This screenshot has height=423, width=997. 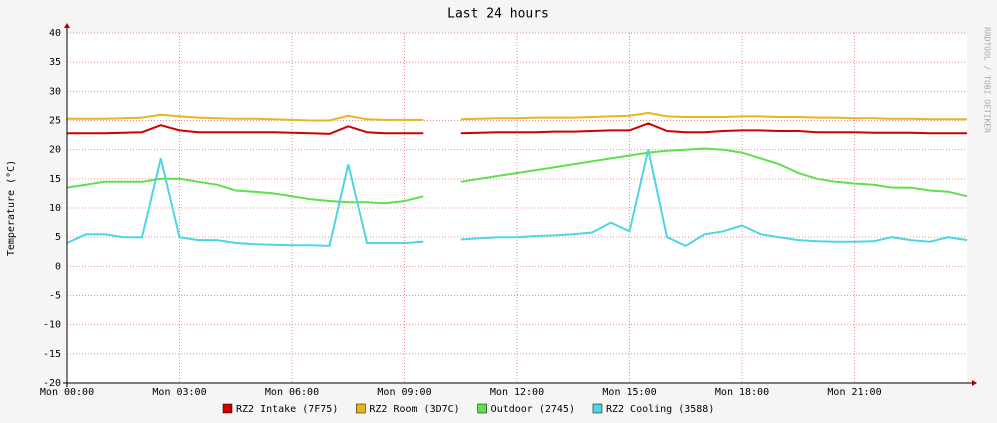 I want to click on watermark: RRDTOOL / TOBI OETIKER, so click(x=987, y=80).